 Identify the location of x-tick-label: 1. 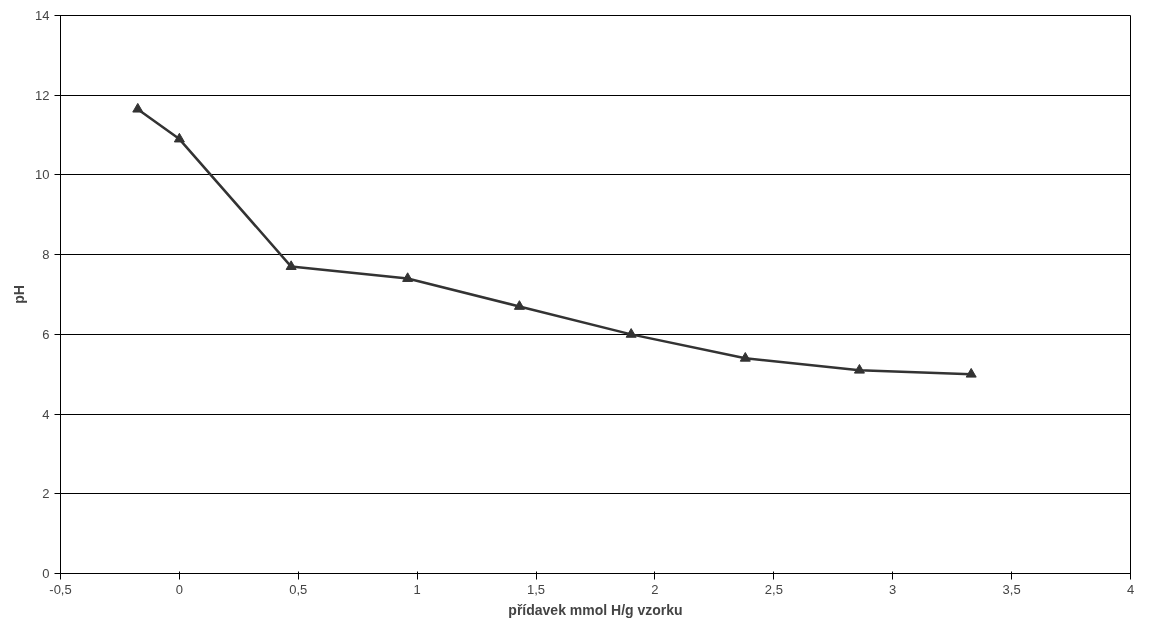
(417, 589).